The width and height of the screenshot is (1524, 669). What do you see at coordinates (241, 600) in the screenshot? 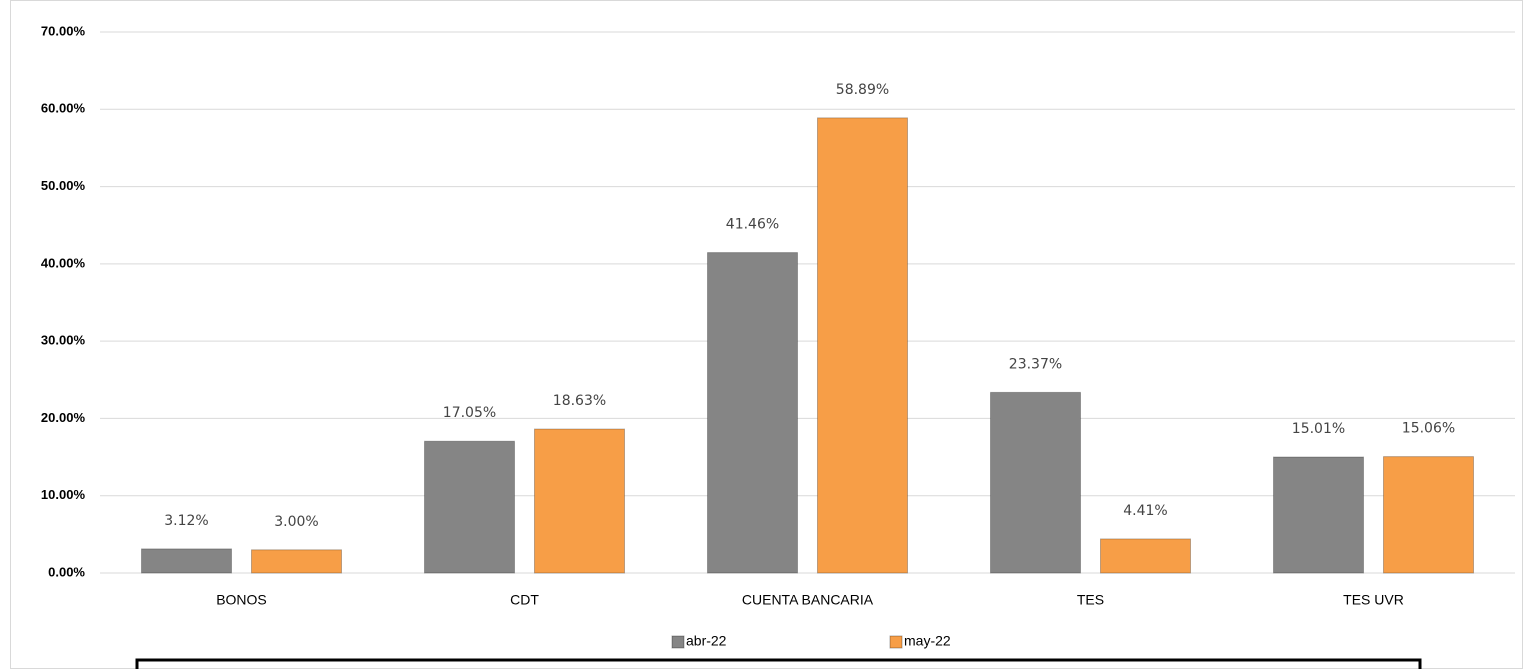
I see `x-tick-label: BONOS` at bounding box center [241, 600].